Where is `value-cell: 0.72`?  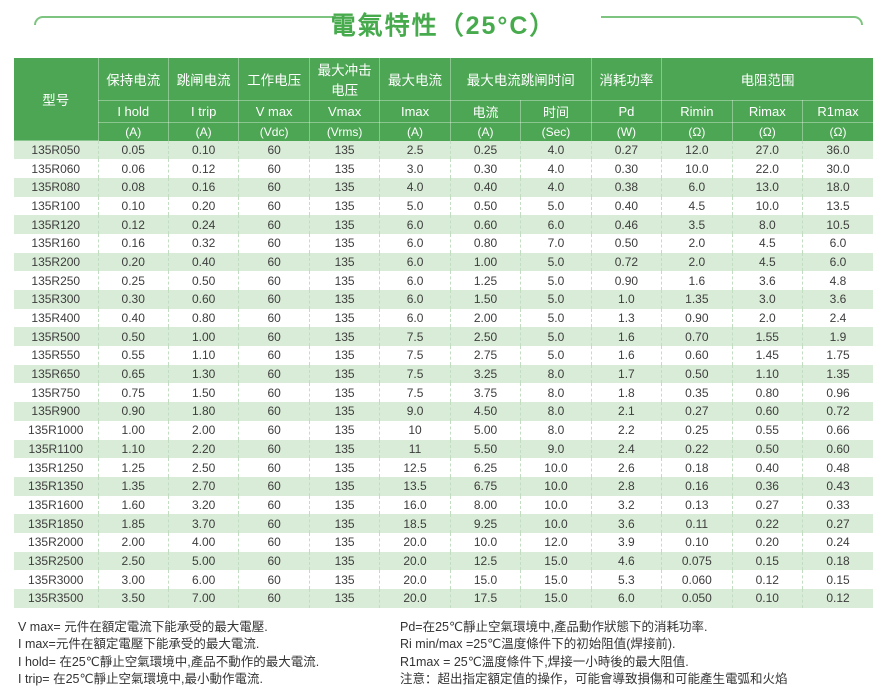 value-cell: 0.72 is located at coordinates (837, 411).